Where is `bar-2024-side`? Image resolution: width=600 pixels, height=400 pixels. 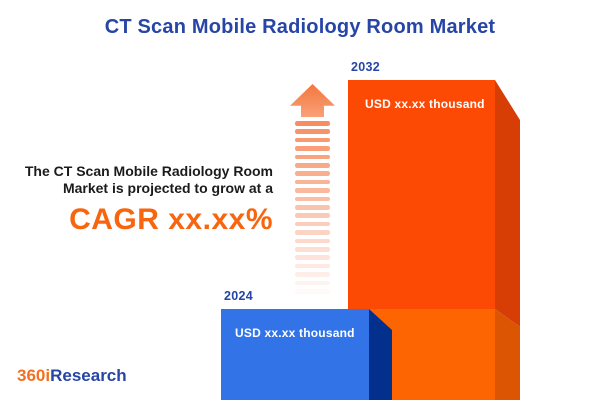
bar-2024-side is located at coordinates (380, 354).